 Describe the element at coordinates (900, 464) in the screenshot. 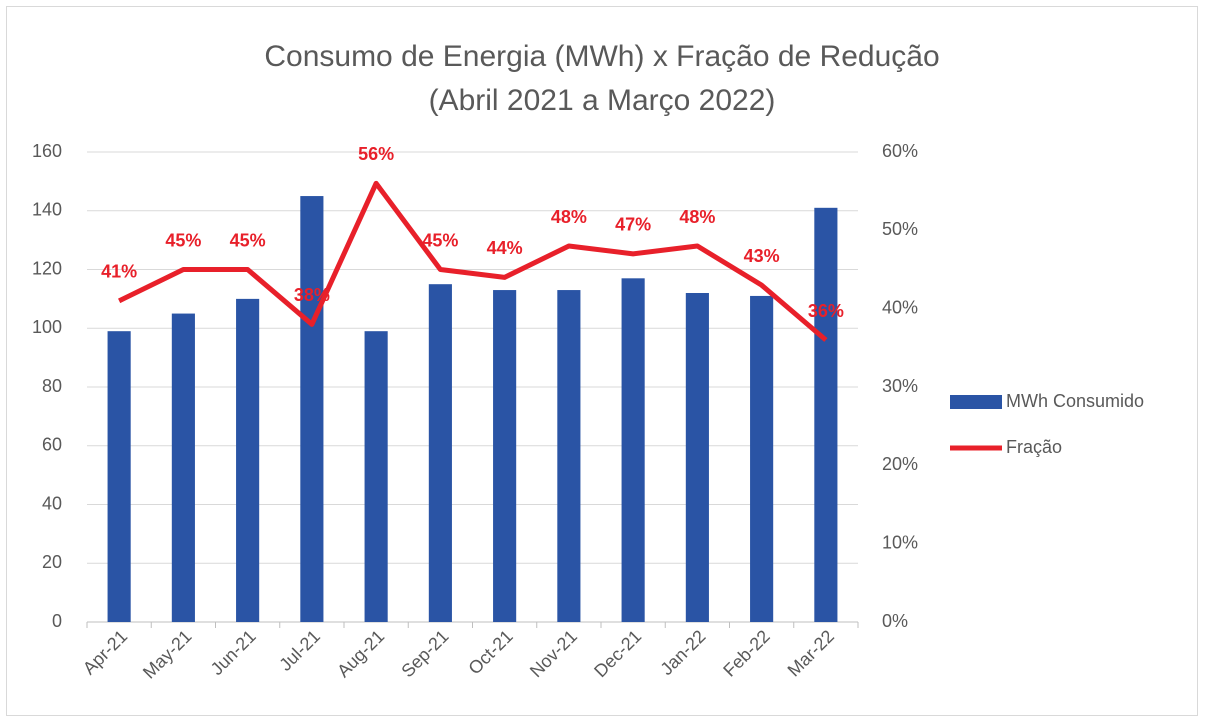

I see `y2-tick-label: 20%` at that location.